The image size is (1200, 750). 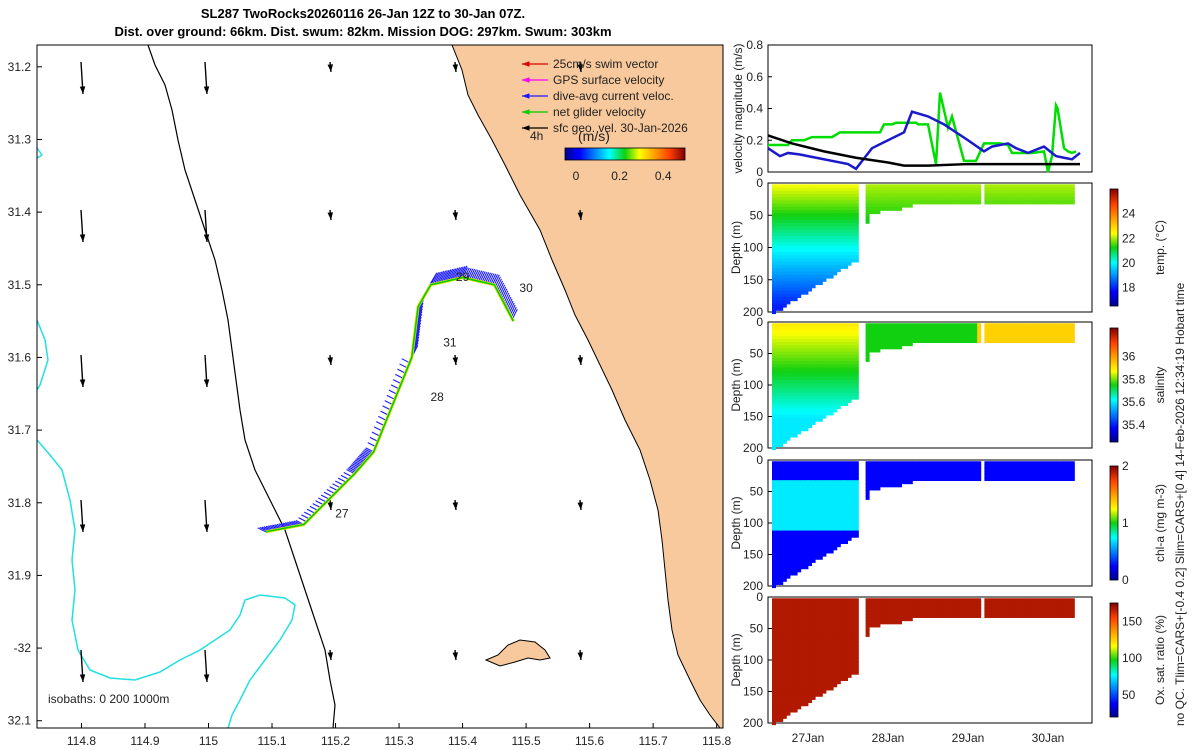 I want to click on colorbar-tick-label: 1, so click(x=1125, y=523).